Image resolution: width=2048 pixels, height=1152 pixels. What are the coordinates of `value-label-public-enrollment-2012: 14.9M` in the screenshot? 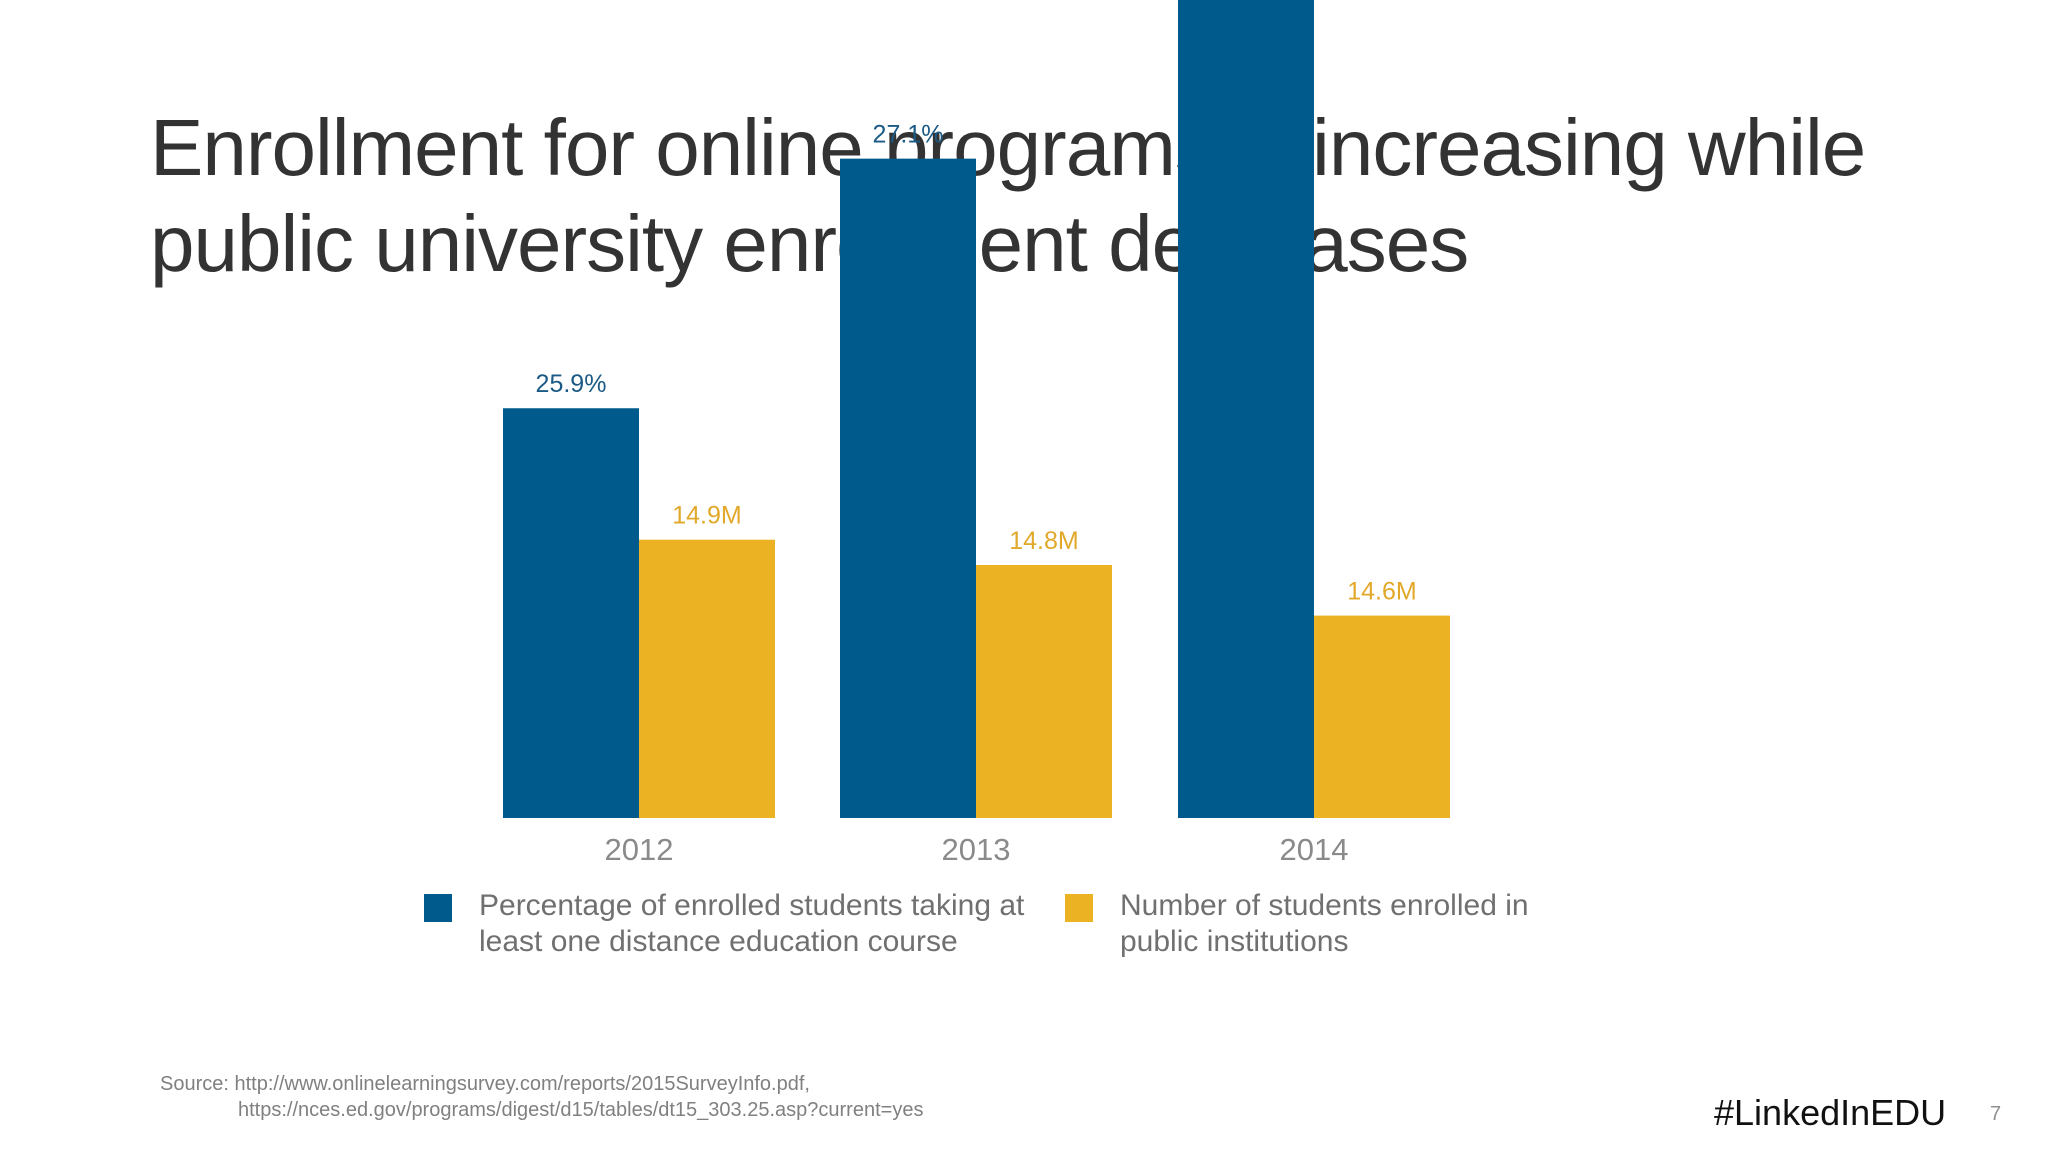 It's located at (706, 516).